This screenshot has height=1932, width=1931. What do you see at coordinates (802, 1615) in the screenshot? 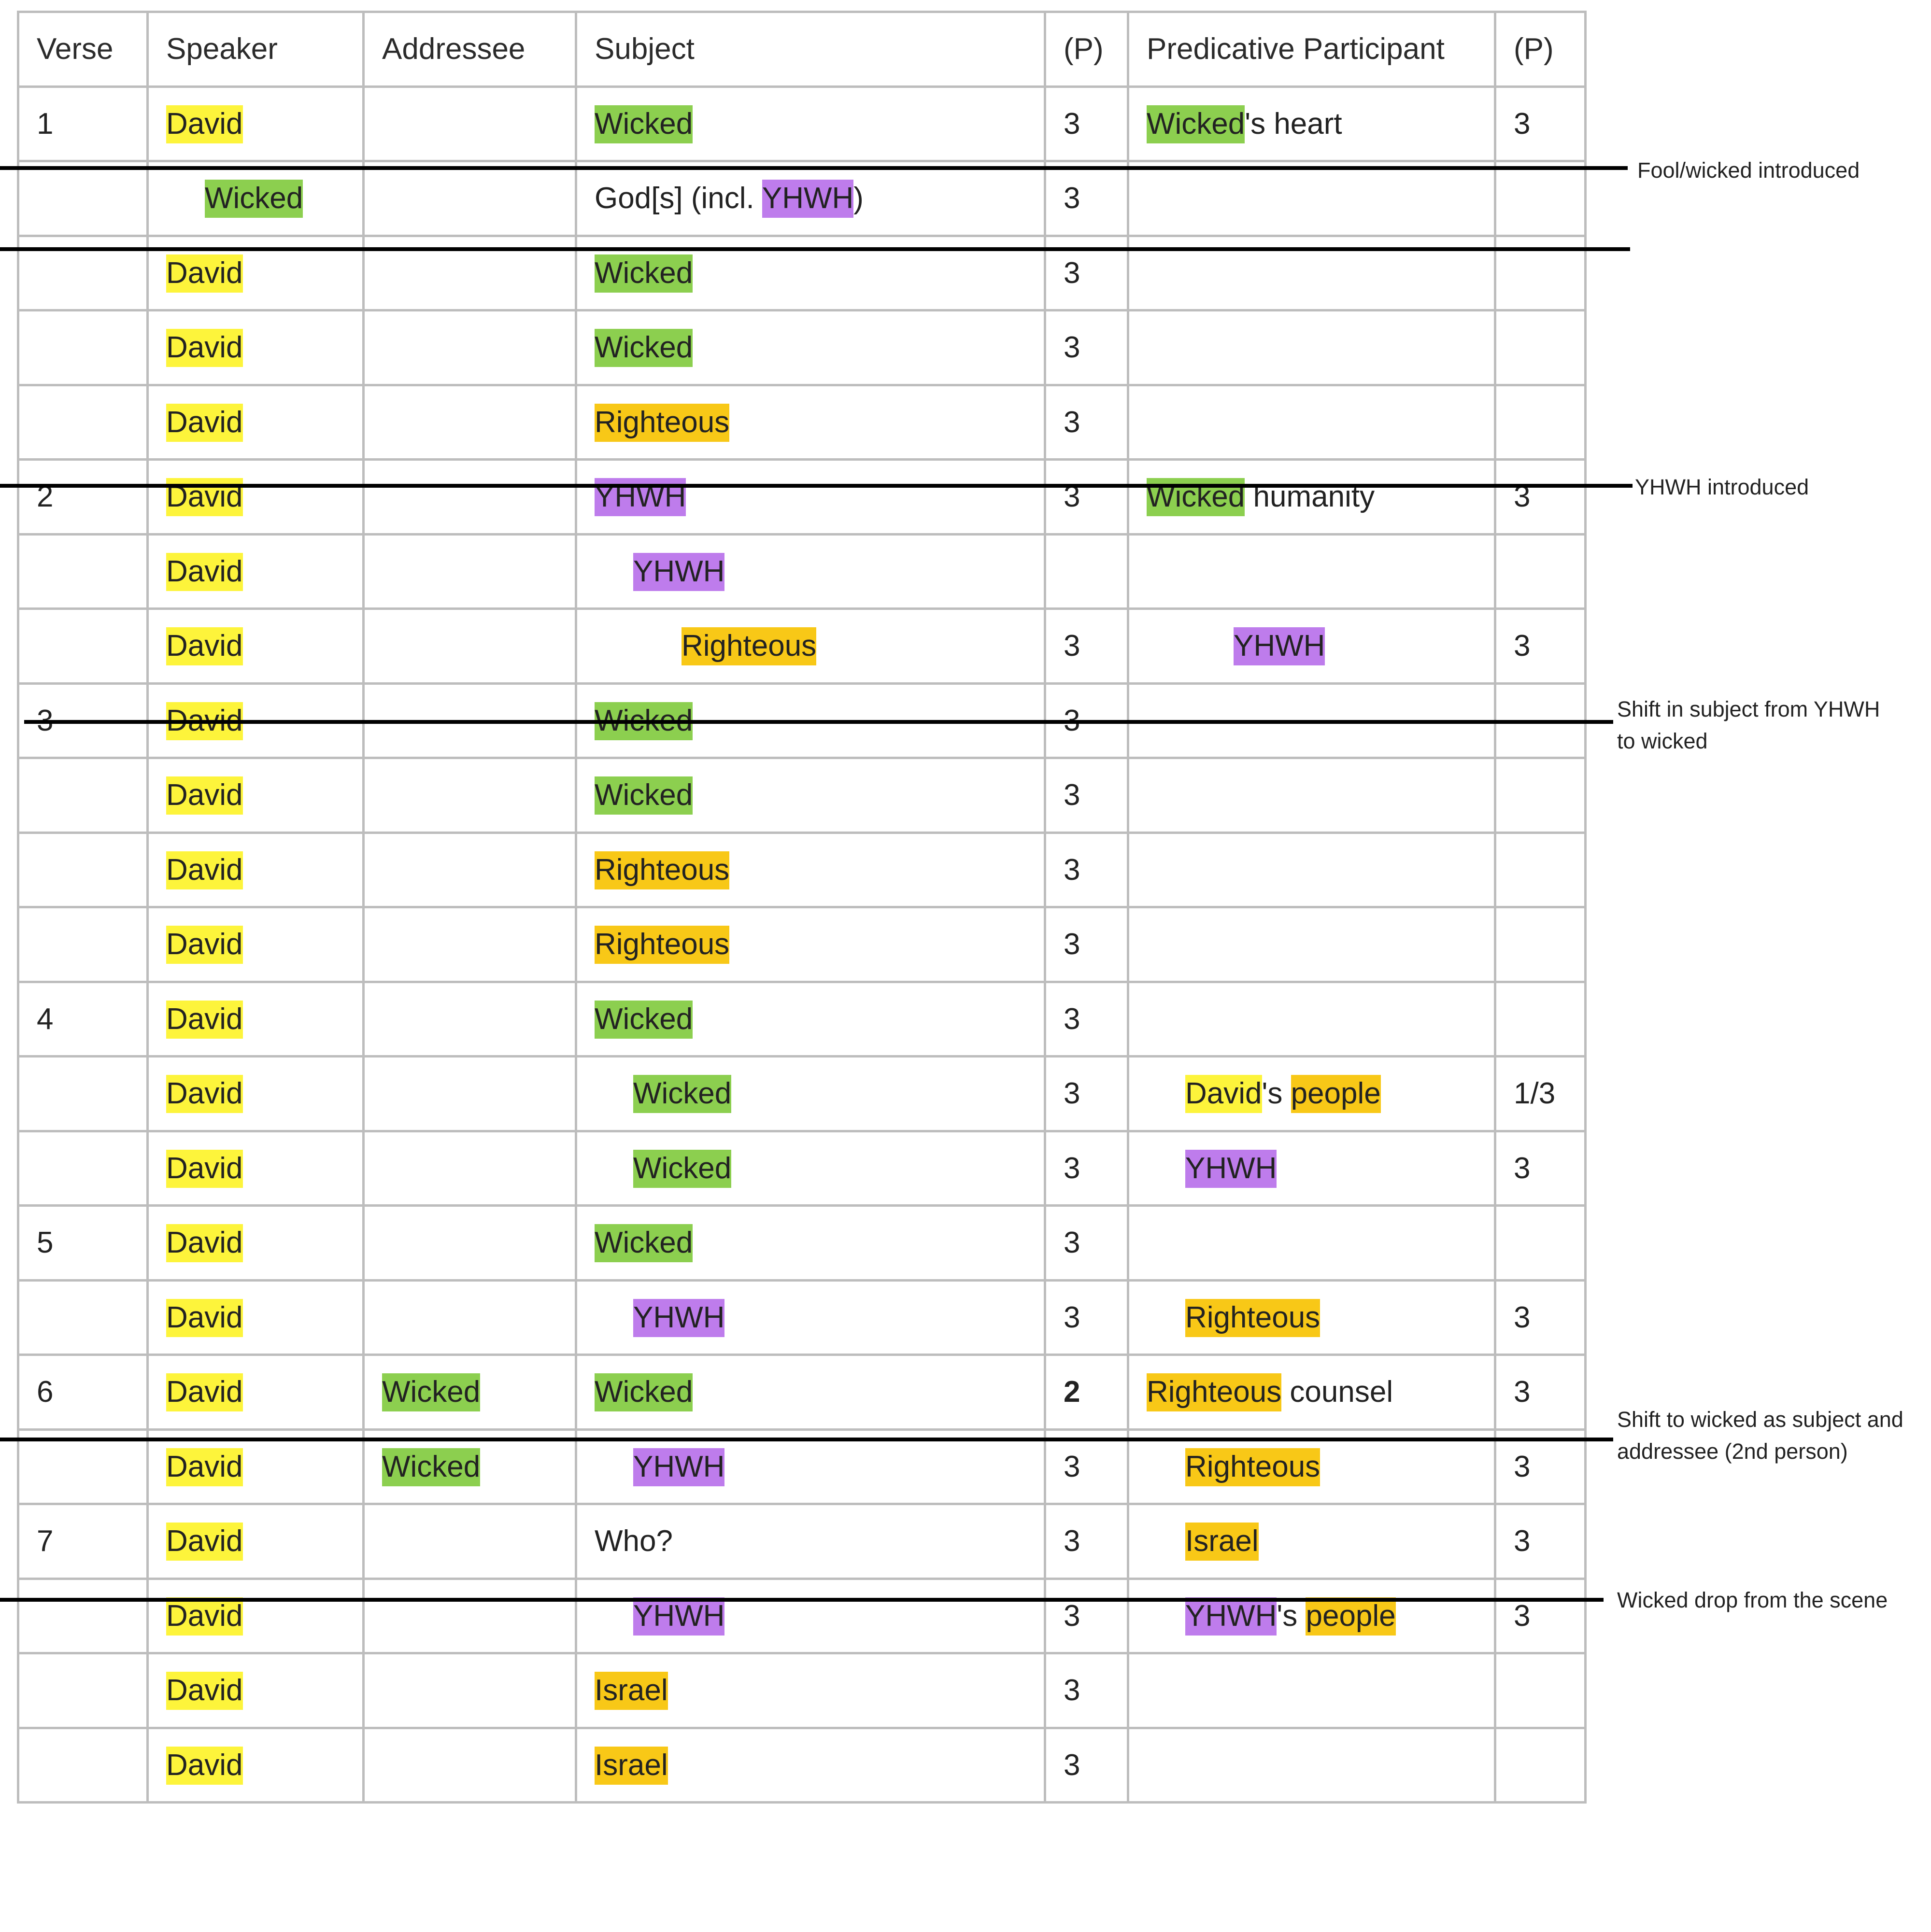
I see `table-row: David YHWH 3 YHWH's people 3` at bounding box center [802, 1615].